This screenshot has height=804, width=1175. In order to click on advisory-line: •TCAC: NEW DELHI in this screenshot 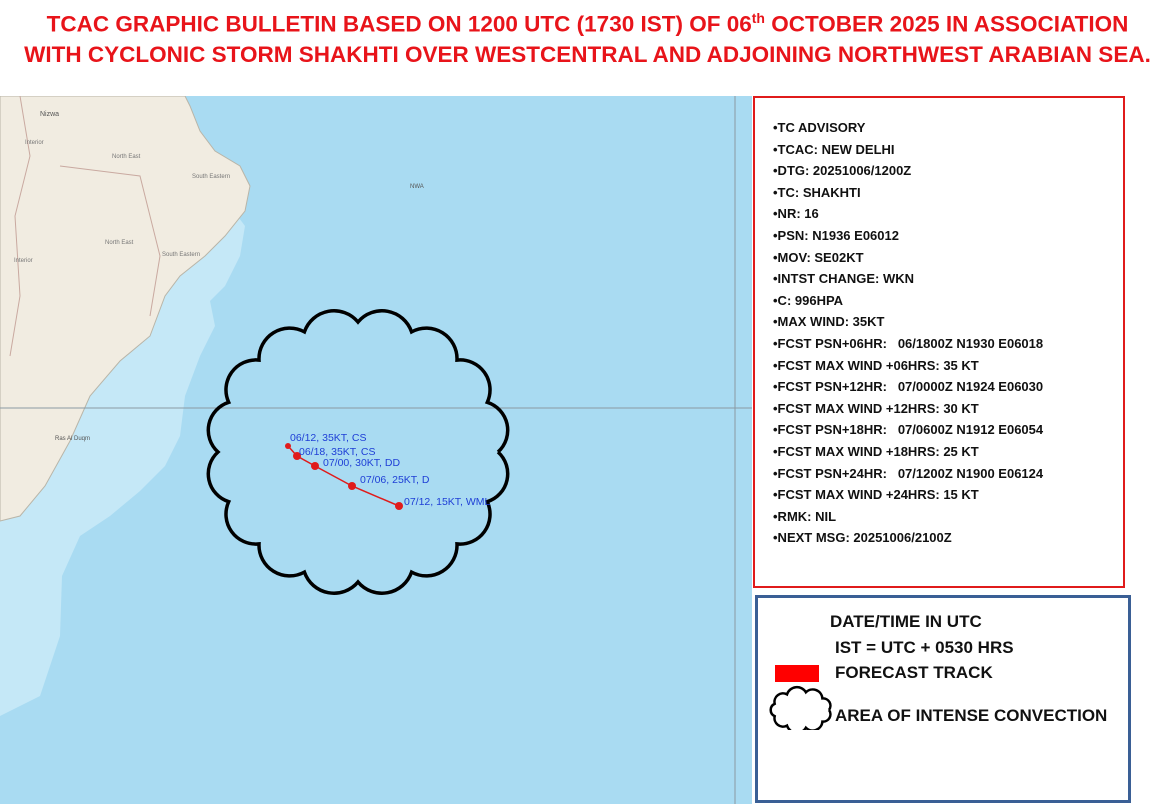, I will do `click(834, 149)`.